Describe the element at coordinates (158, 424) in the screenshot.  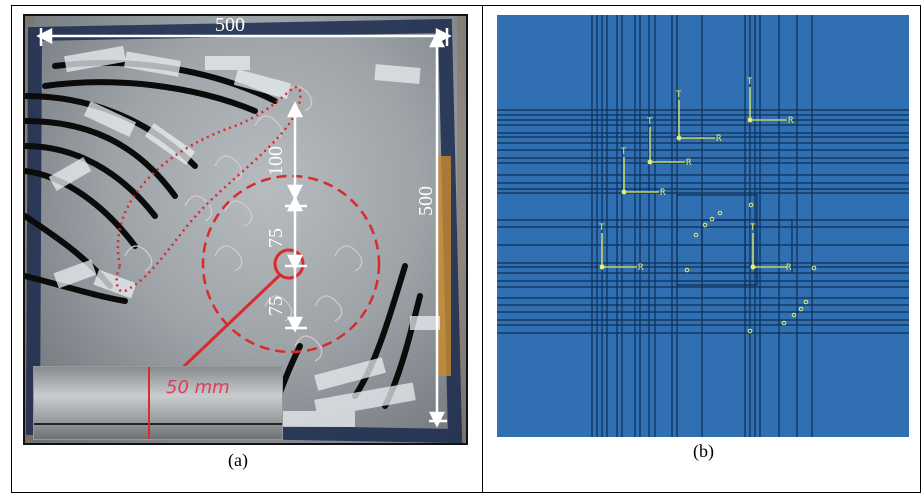
I see `crack-line` at that location.